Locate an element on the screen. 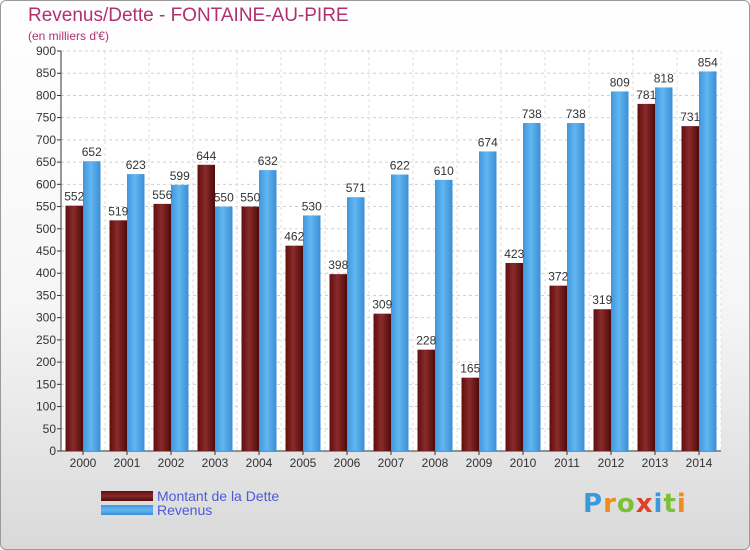 This screenshot has height=550, width=750. y-tick-label: 0 is located at coordinates (52, 451).